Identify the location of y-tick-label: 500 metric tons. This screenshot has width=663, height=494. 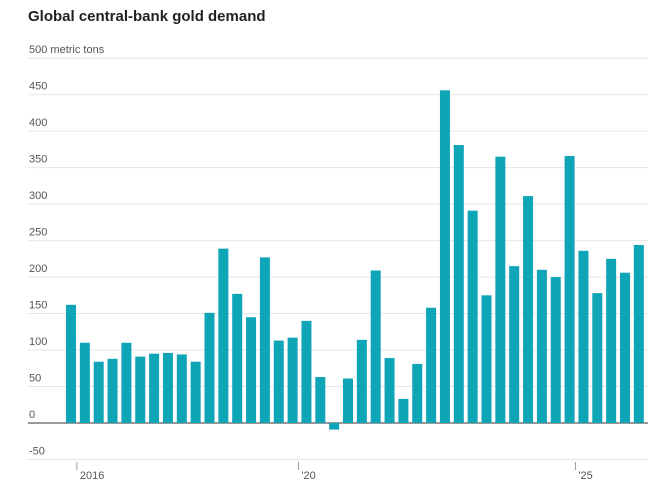
(67, 50).